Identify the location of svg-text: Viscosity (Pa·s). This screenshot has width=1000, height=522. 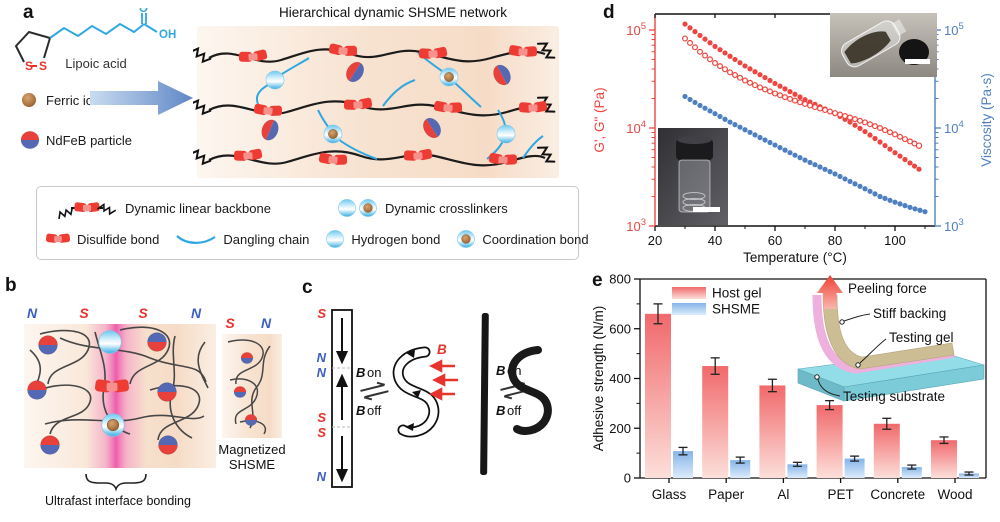
(986, 120).